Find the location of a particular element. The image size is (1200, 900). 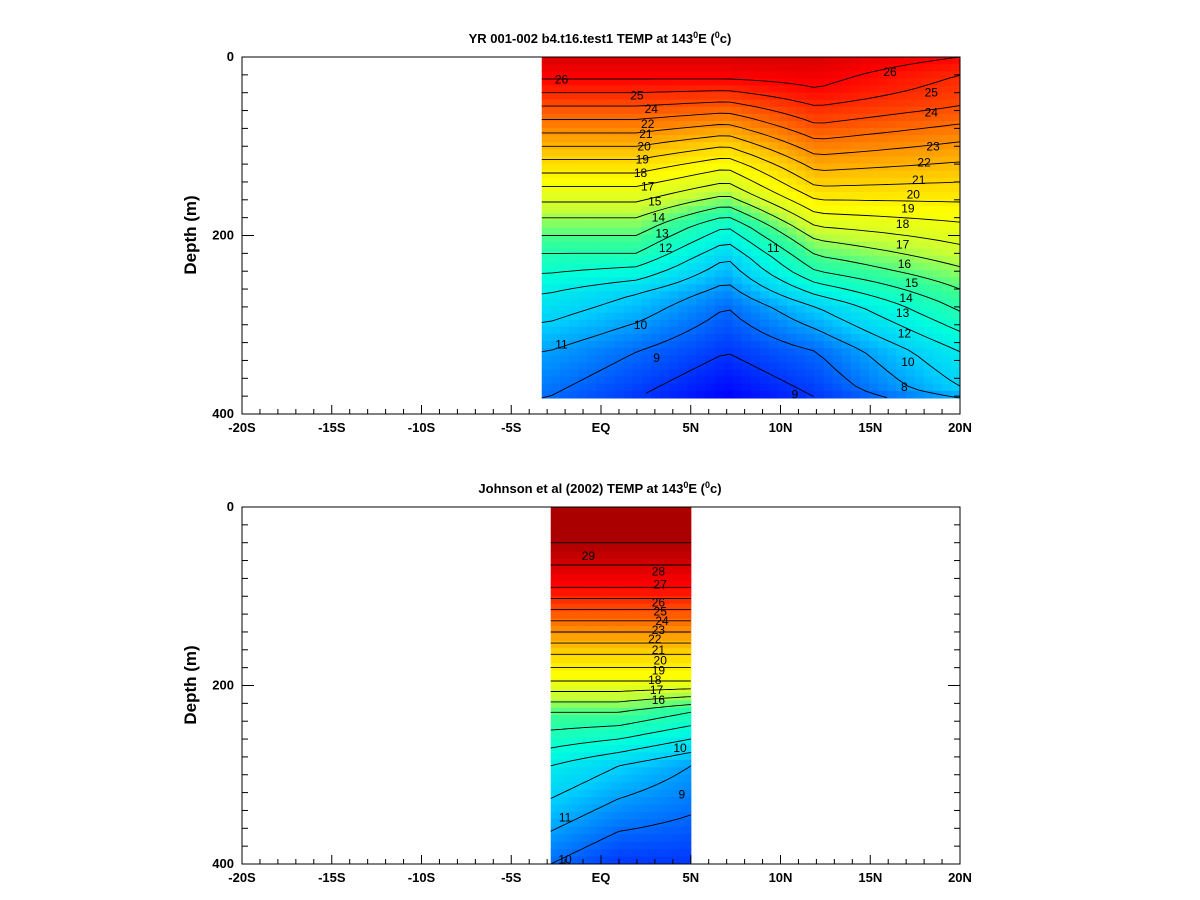

contour-label: 15 is located at coordinates (655, 202).